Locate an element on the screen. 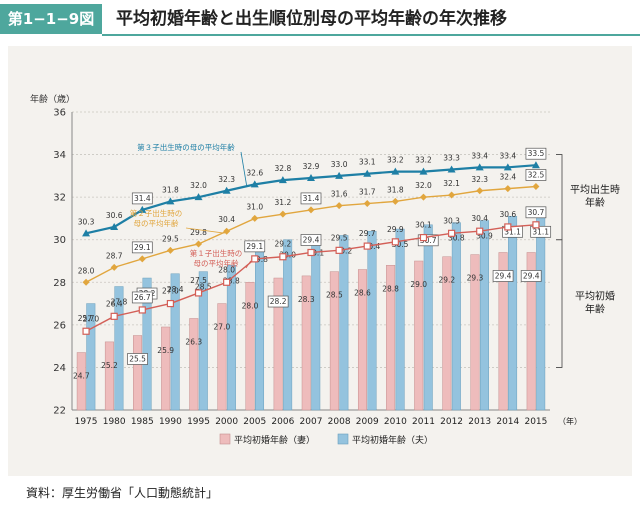  bar-husband-value-label: 28.4 is located at coordinates (175, 289).